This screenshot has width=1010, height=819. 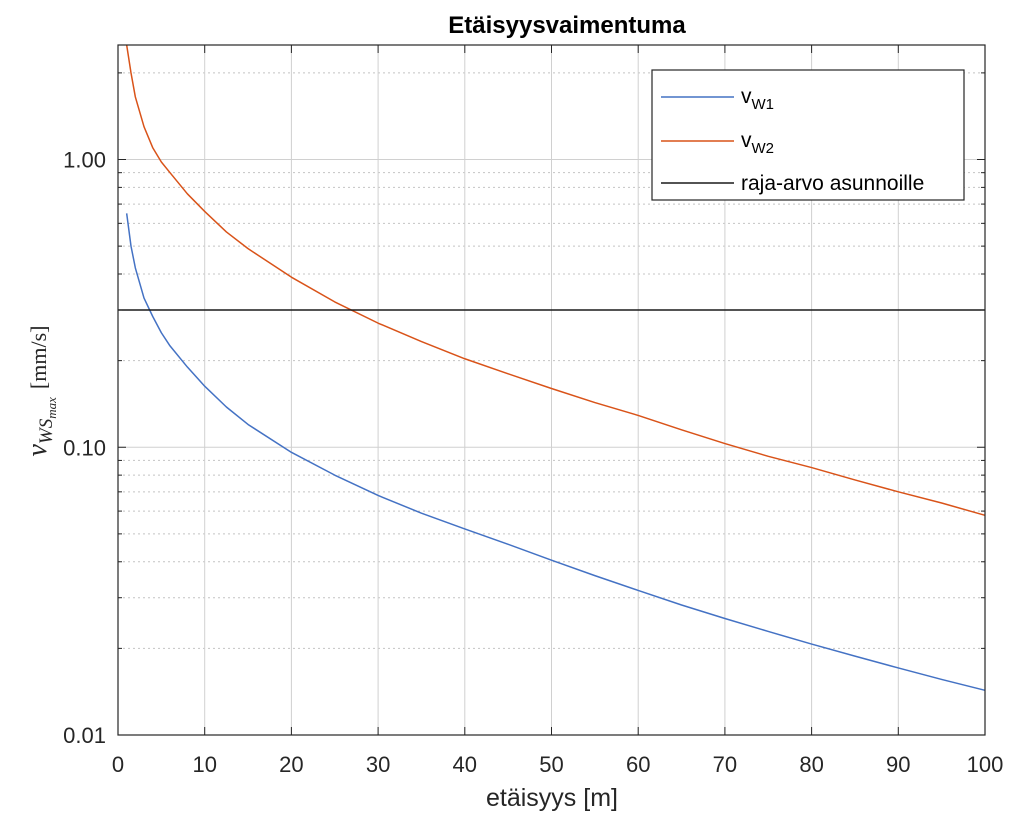 I want to click on legend-entry-vw2: vW2, so click(x=757, y=143).